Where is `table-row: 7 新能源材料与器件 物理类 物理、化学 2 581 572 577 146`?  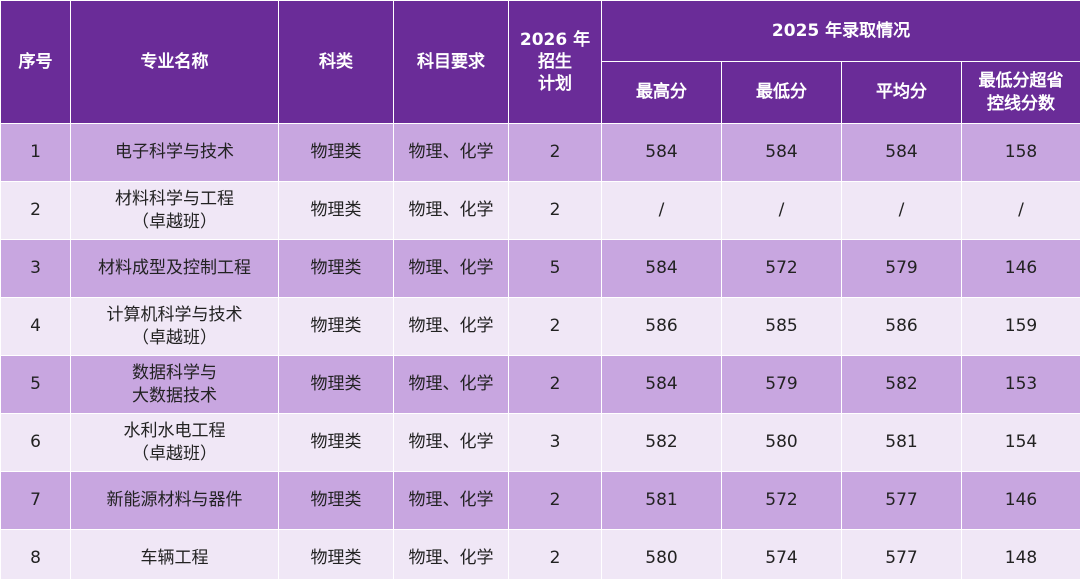 table-row: 7 新能源材料与器件 物理类 物理、化学 2 581 572 577 146 is located at coordinates (540, 500).